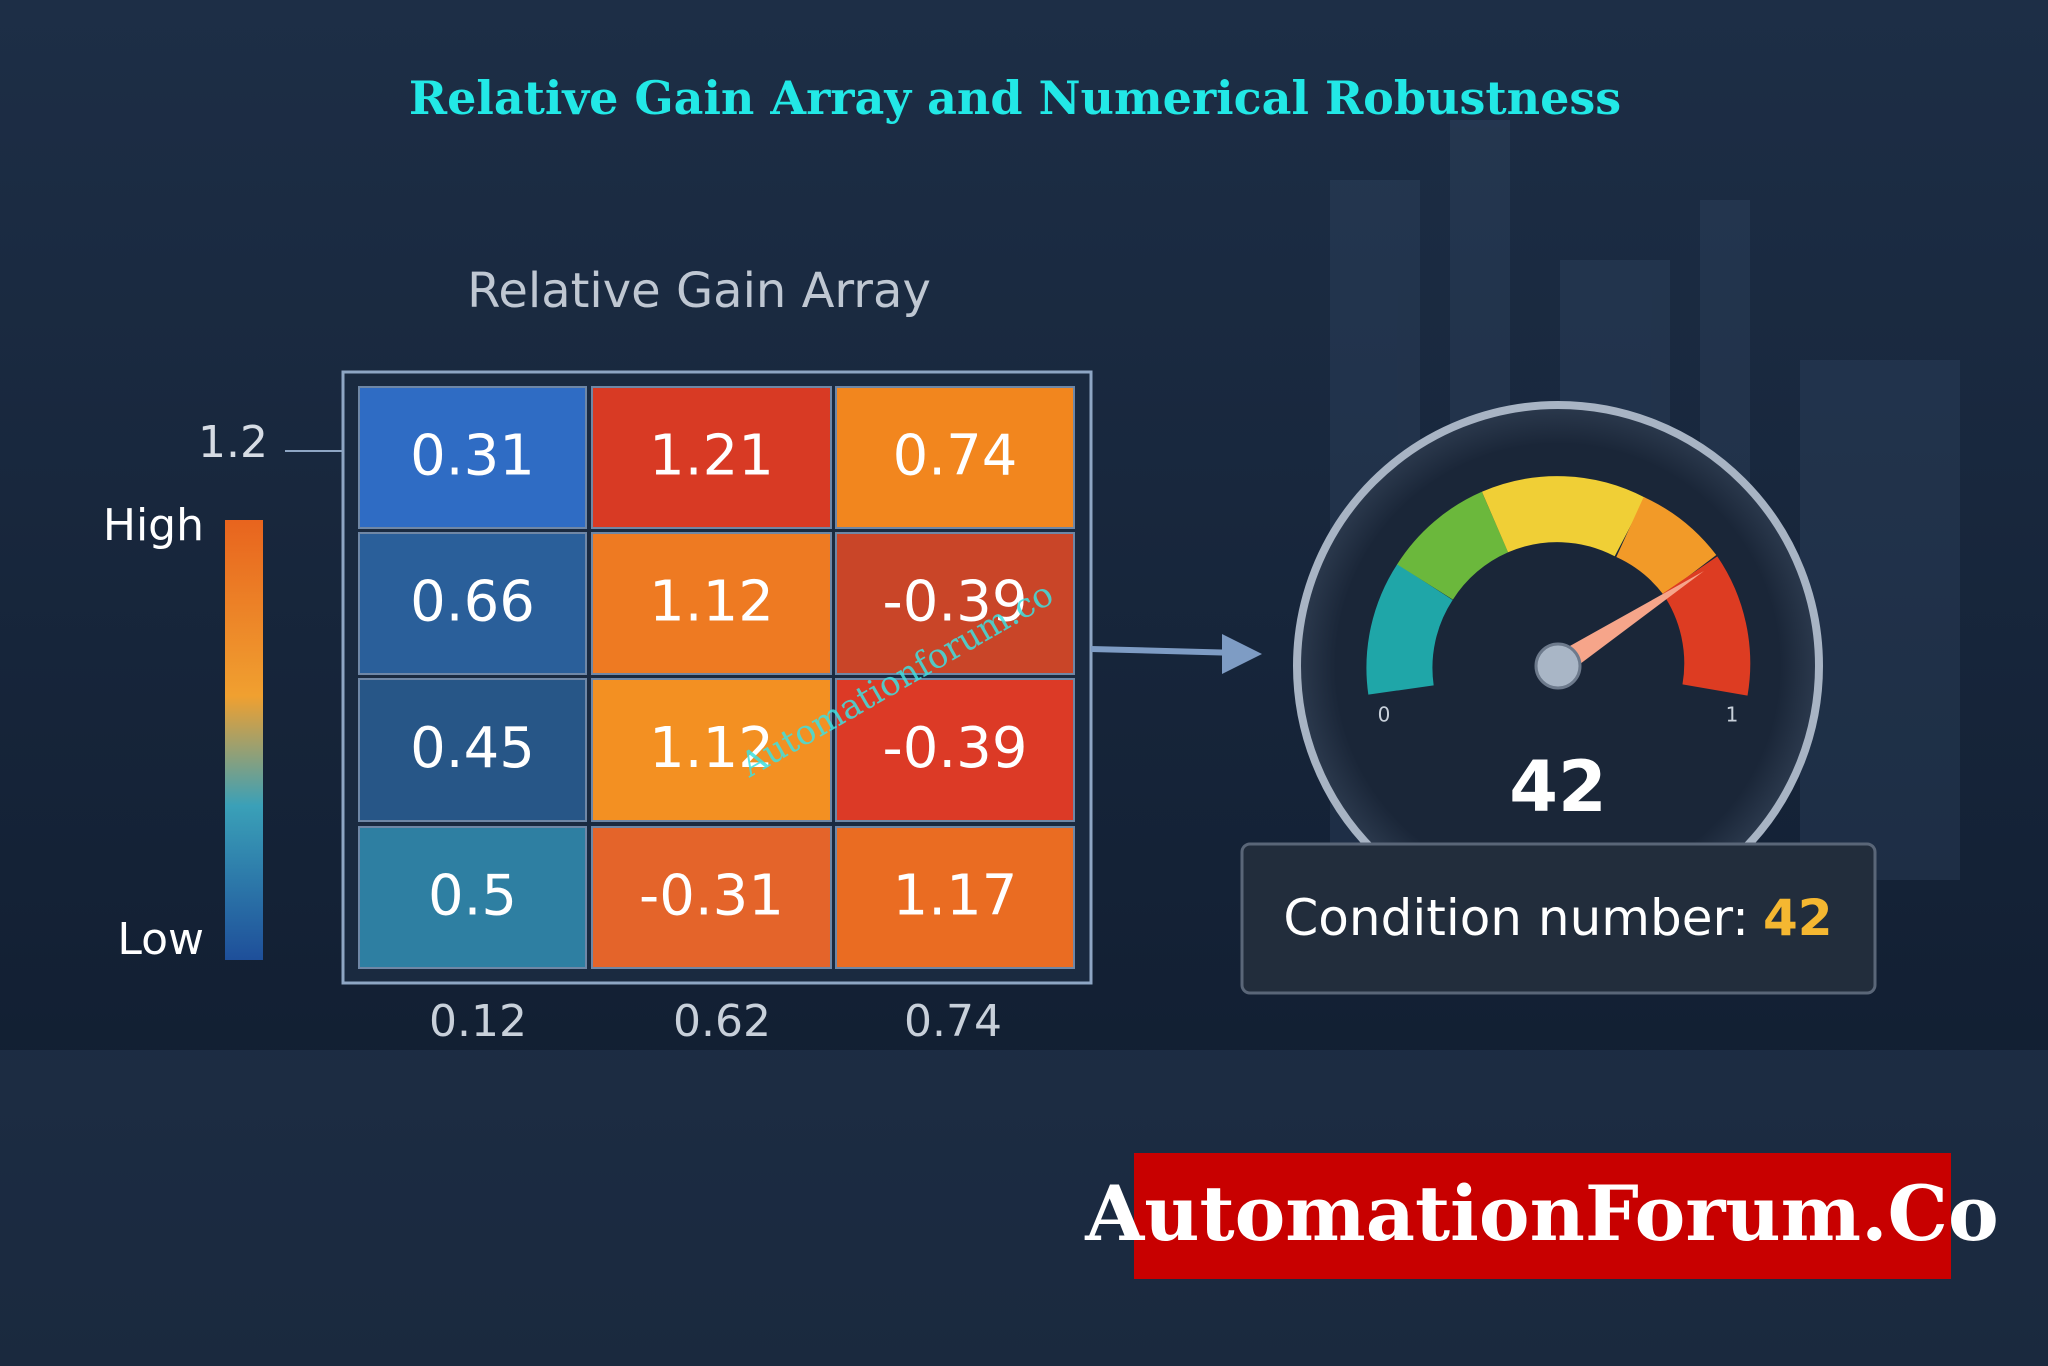 The height and width of the screenshot is (1366, 2048). I want to click on condition-value: 42, so click(1798, 918).